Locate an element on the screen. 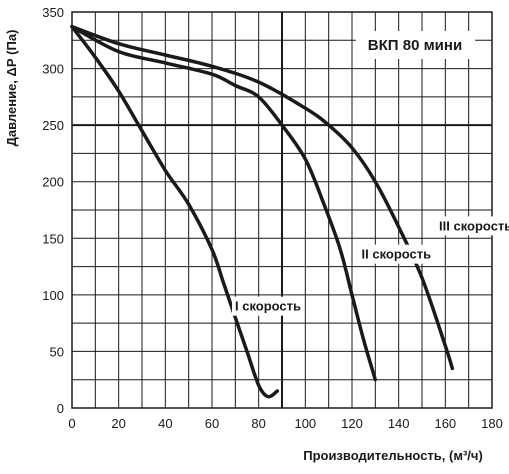 Image resolution: width=509 pixels, height=474 pixels. series-label-1: I скорость is located at coordinates (268, 306).